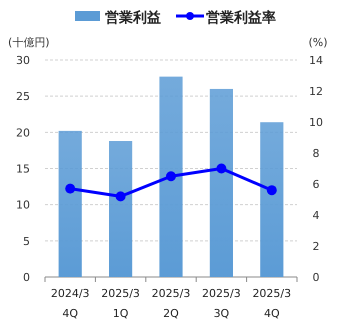  I want to click on x-tick-label: 2025/3 1Q, so click(120, 303).